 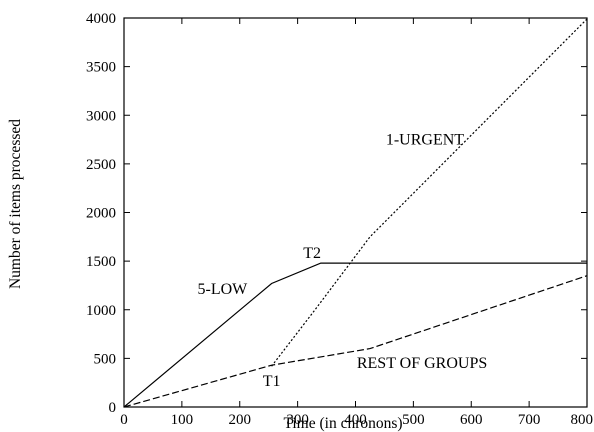 I want to click on annotation-t2: T2, so click(x=312, y=253).